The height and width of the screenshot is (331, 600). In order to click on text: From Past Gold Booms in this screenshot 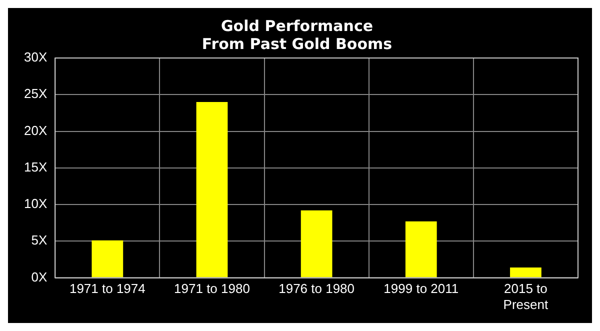, I will do `click(297, 43)`.